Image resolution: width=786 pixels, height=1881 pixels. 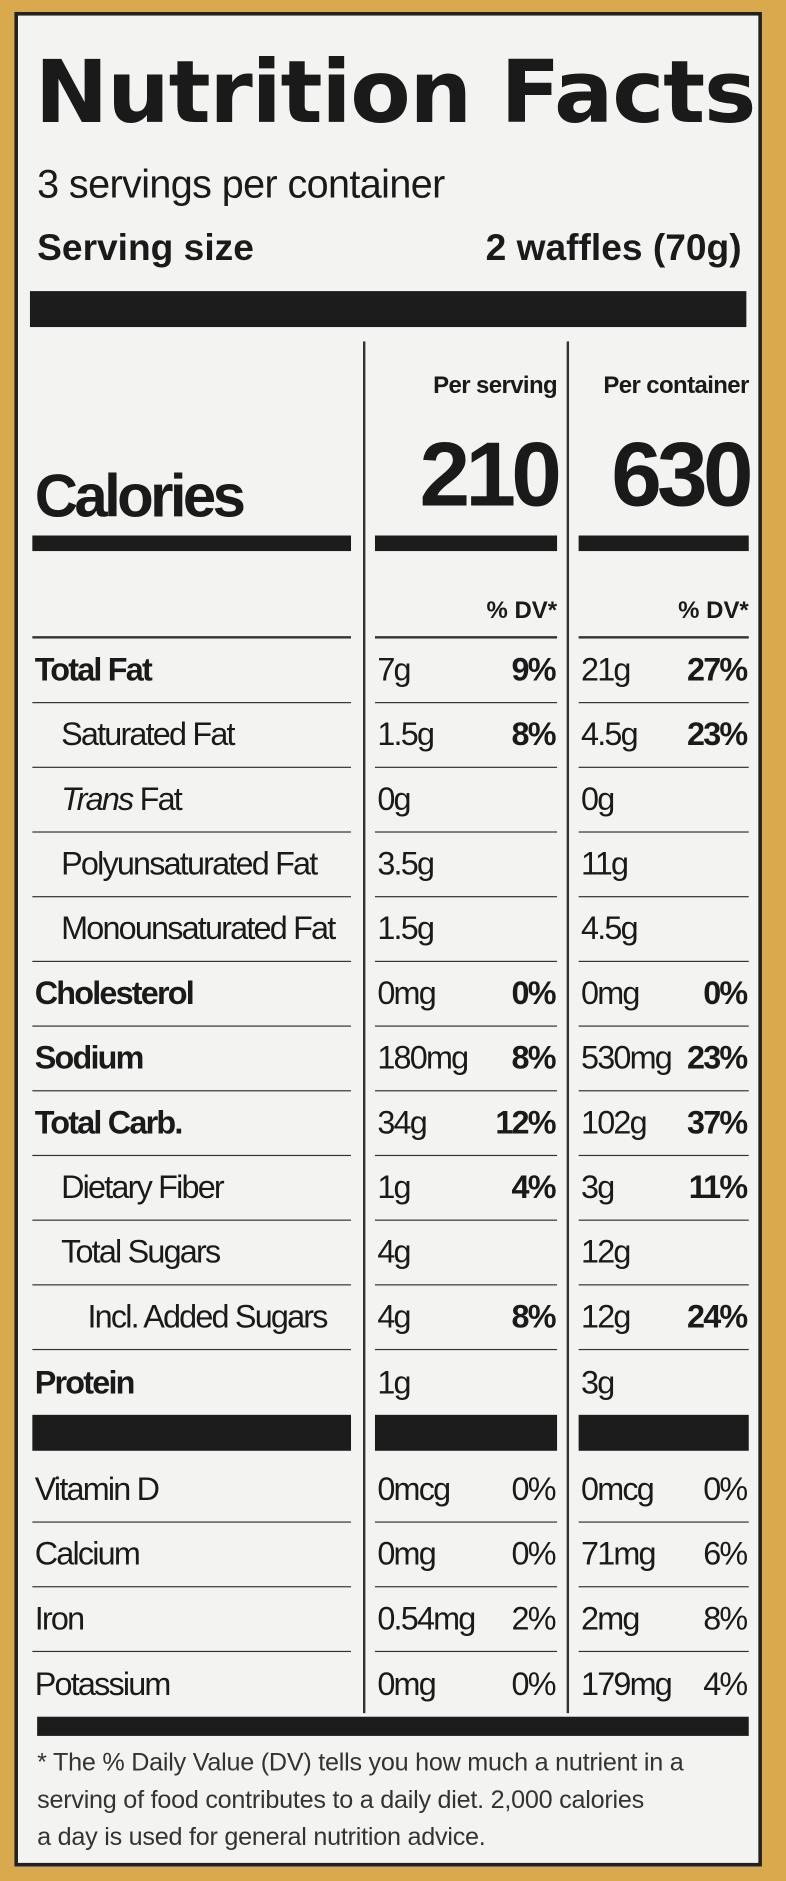 What do you see at coordinates (490, 475) in the screenshot?
I see `calories-per-serving: 210` at bounding box center [490, 475].